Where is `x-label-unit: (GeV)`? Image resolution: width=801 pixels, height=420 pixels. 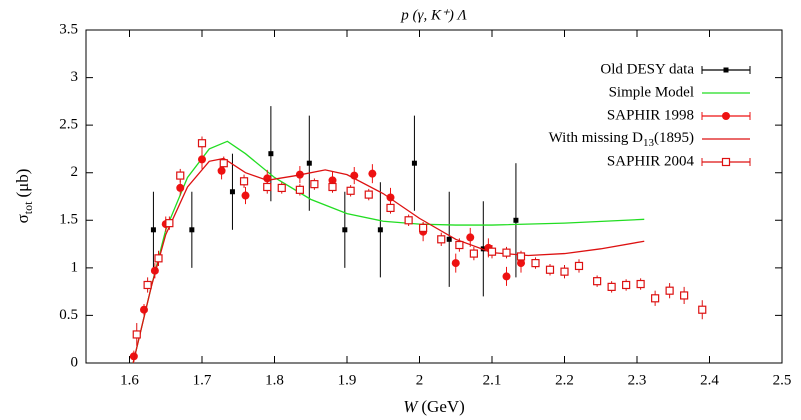 x-label-unit: (GeV) is located at coordinates (442, 406).